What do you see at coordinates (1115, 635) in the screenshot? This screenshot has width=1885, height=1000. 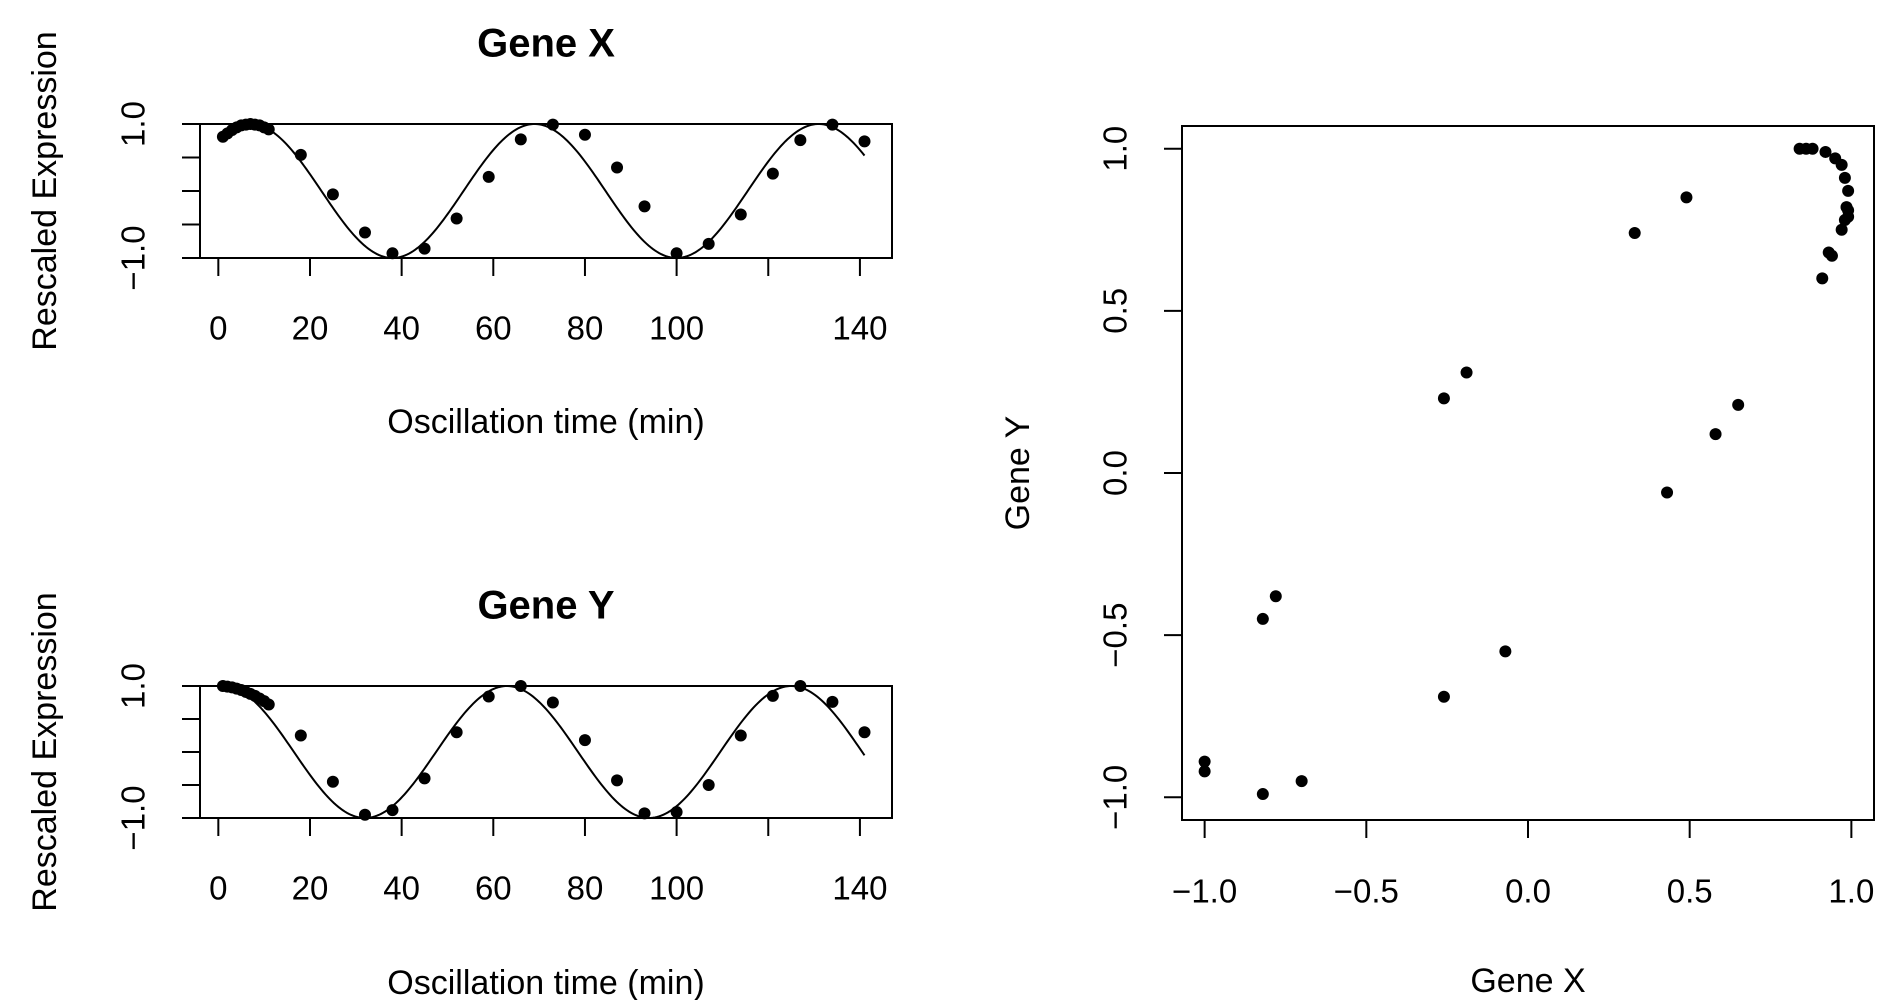 I see `y-tick-label: −0.5` at bounding box center [1115, 635].